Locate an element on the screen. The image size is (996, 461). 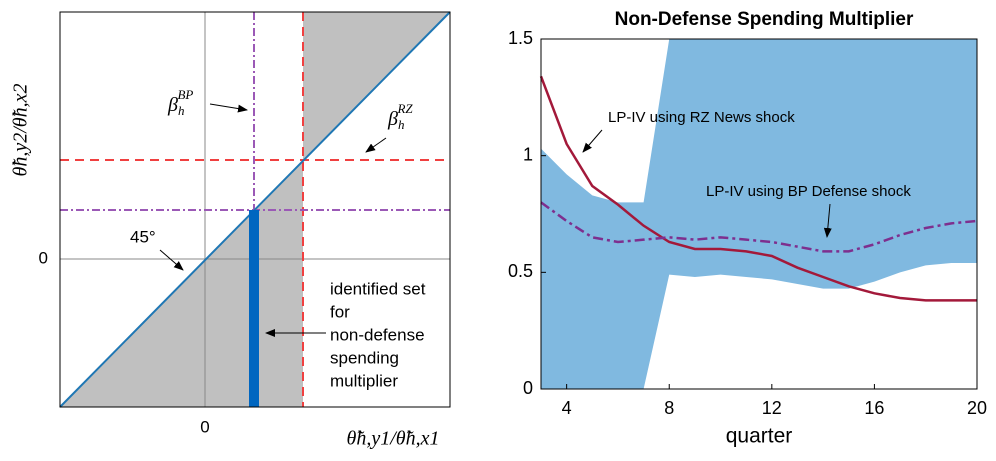
identified-set-bar is located at coordinates (254, 308).